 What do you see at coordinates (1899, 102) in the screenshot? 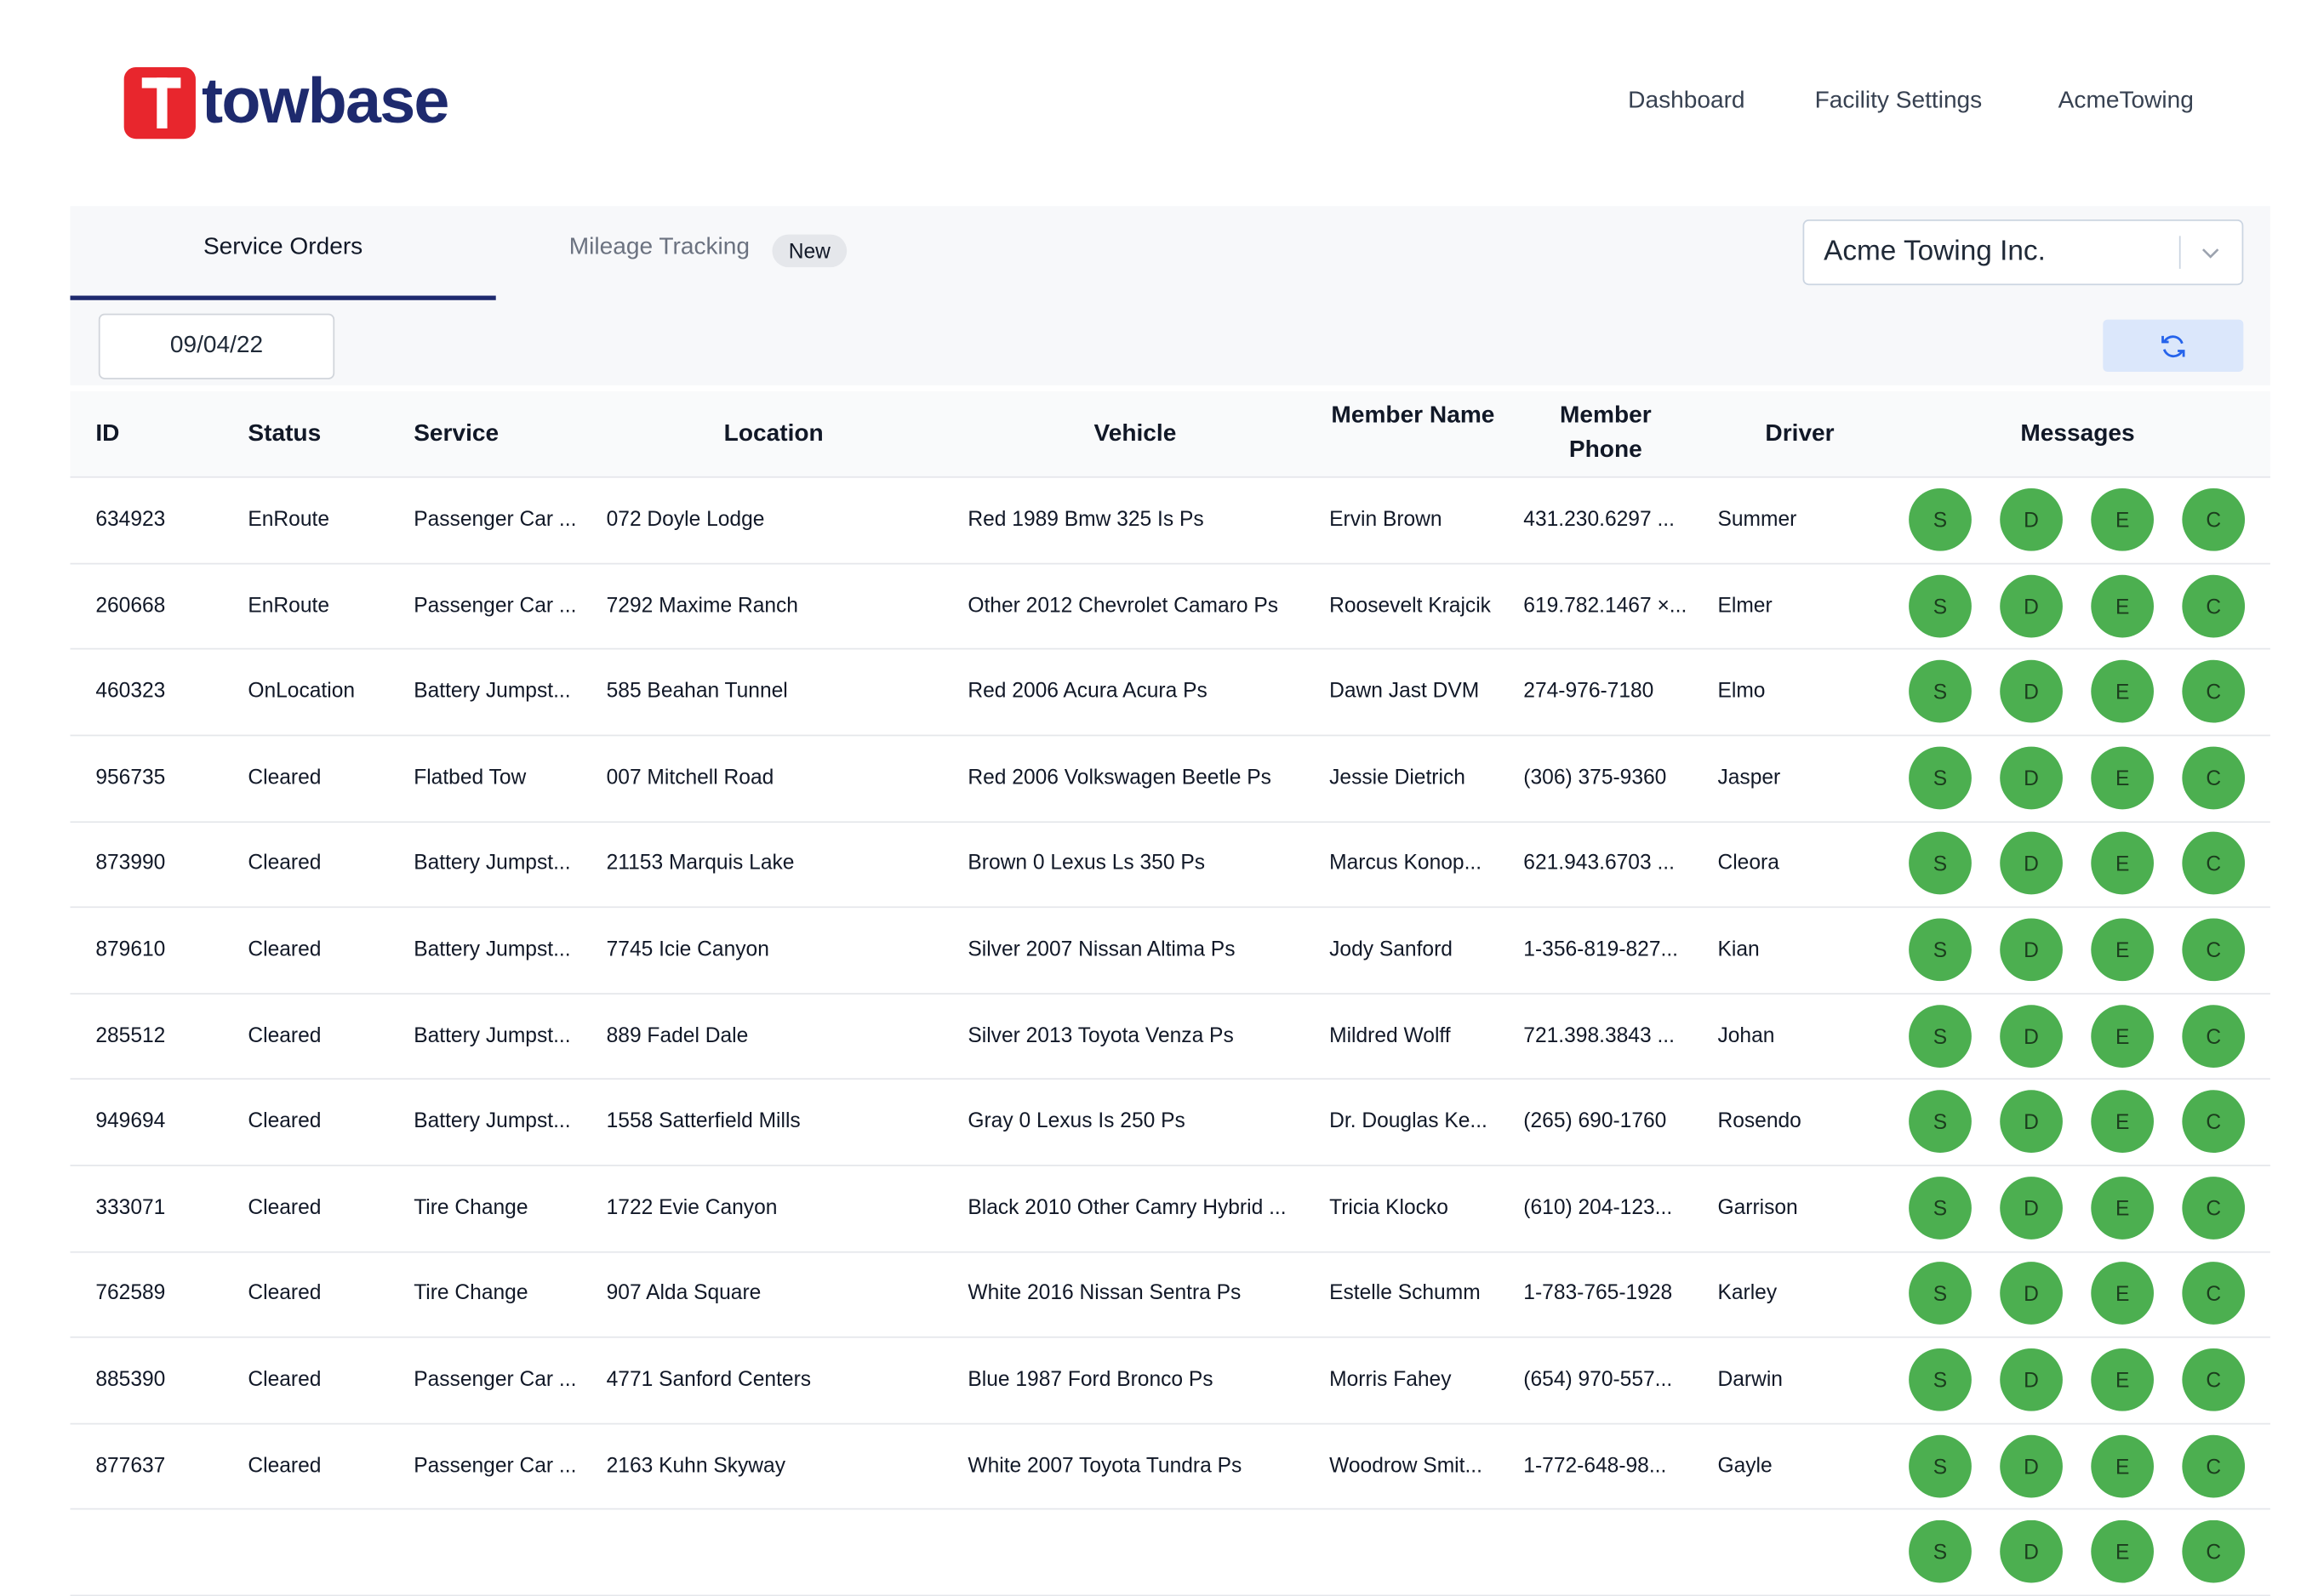
I see `nav-link: Facility Settings` at bounding box center [1899, 102].